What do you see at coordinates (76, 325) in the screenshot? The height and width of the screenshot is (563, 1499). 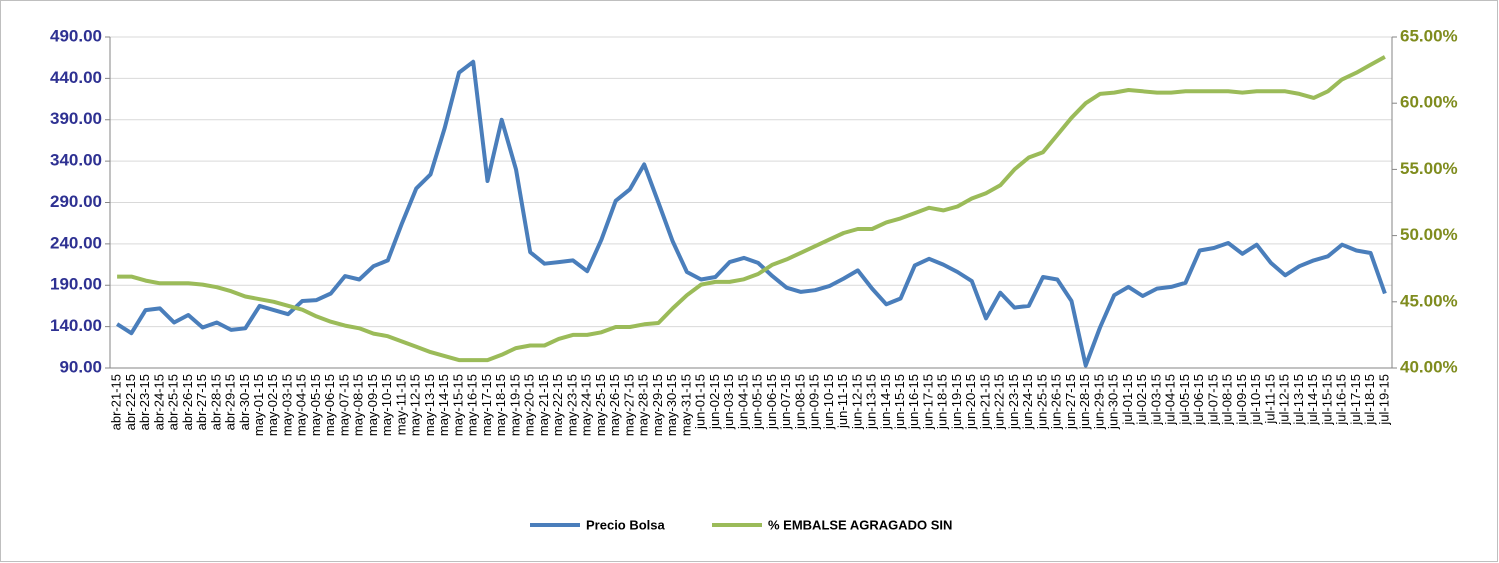 I see `y-tick-label: 140.00` at bounding box center [76, 325].